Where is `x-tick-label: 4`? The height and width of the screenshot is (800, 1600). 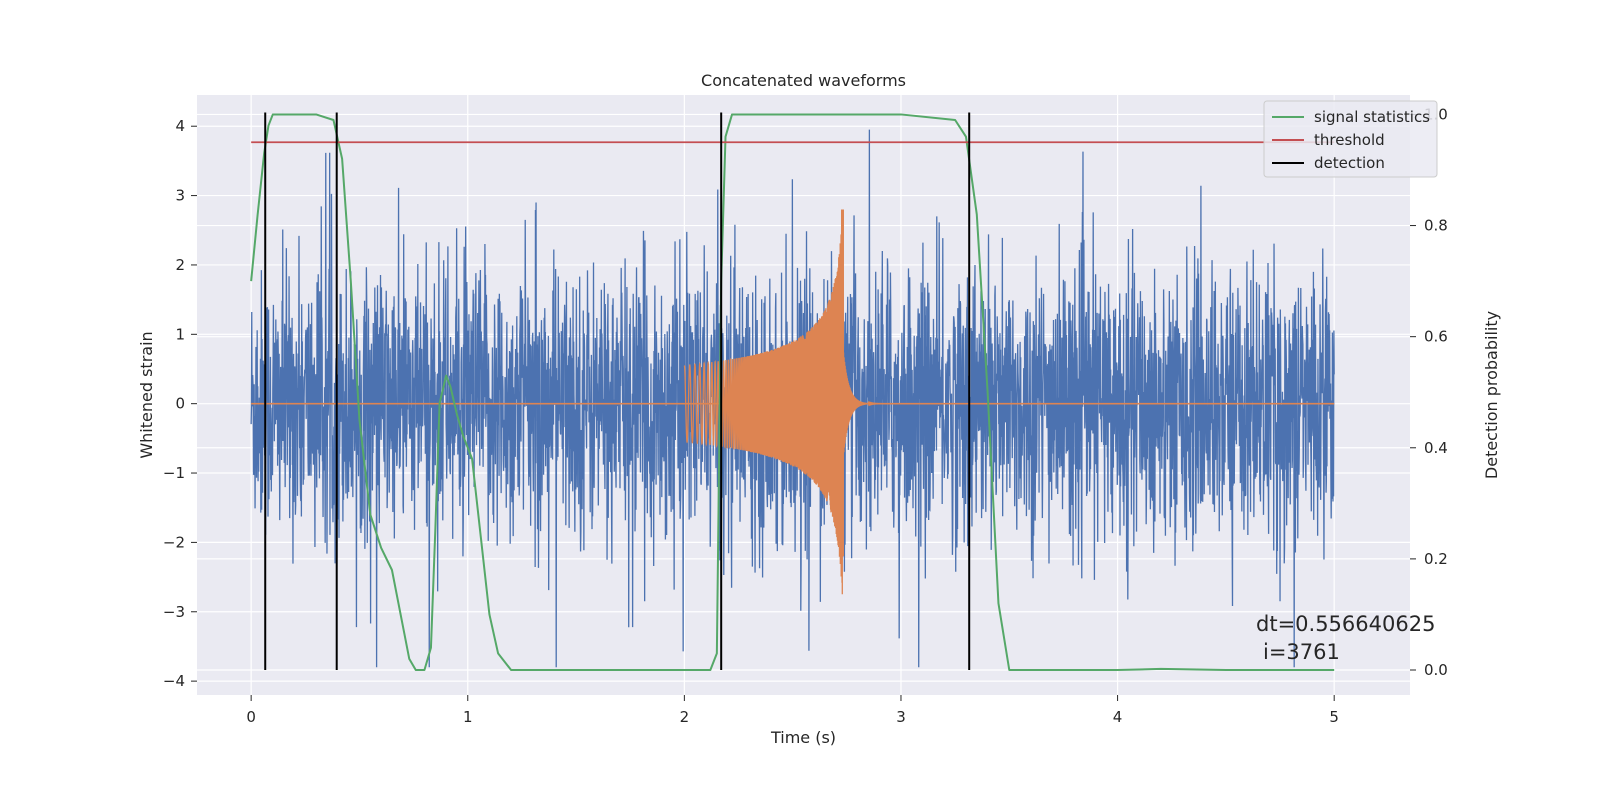 x-tick-label: 4 is located at coordinates (1118, 717).